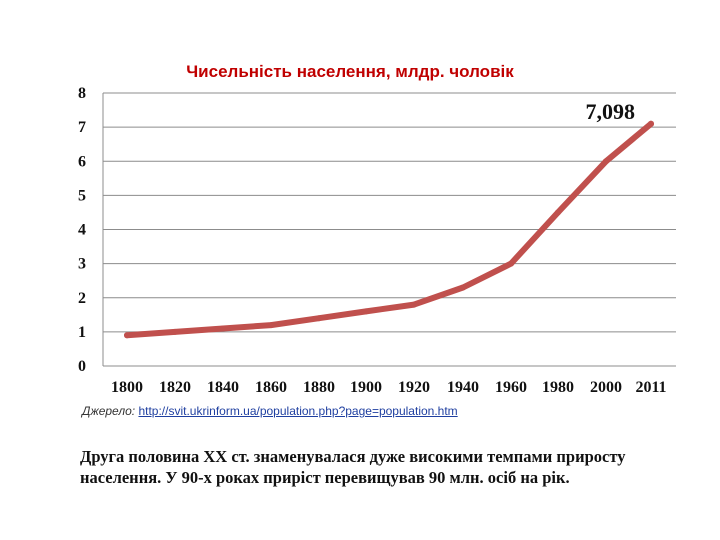  I want to click on y-axis-ticks: 0 1 2 3 4 5 6 7 8, so click(82, 230).